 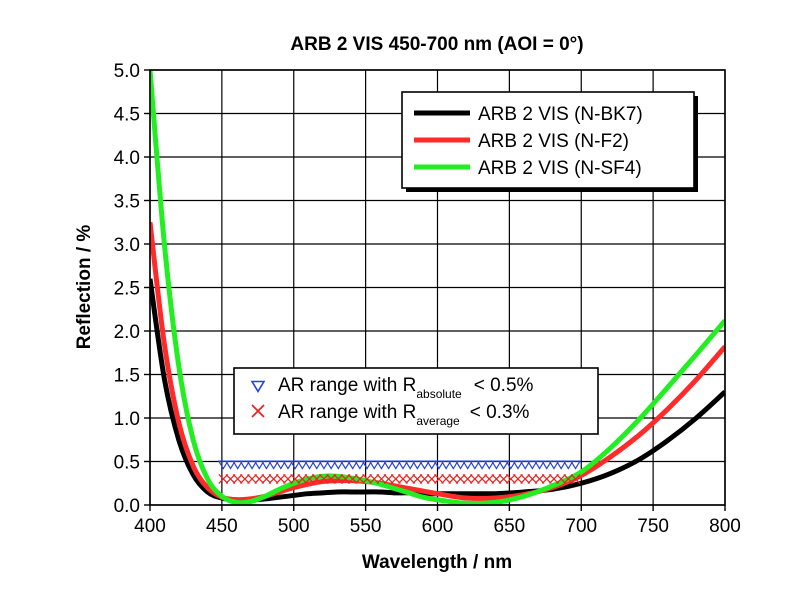 What do you see at coordinates (553, 141) in the screenshot?
I see `legend-label-1: ARB 2 VIS (N-F2)` at bounding box center [553, 141].